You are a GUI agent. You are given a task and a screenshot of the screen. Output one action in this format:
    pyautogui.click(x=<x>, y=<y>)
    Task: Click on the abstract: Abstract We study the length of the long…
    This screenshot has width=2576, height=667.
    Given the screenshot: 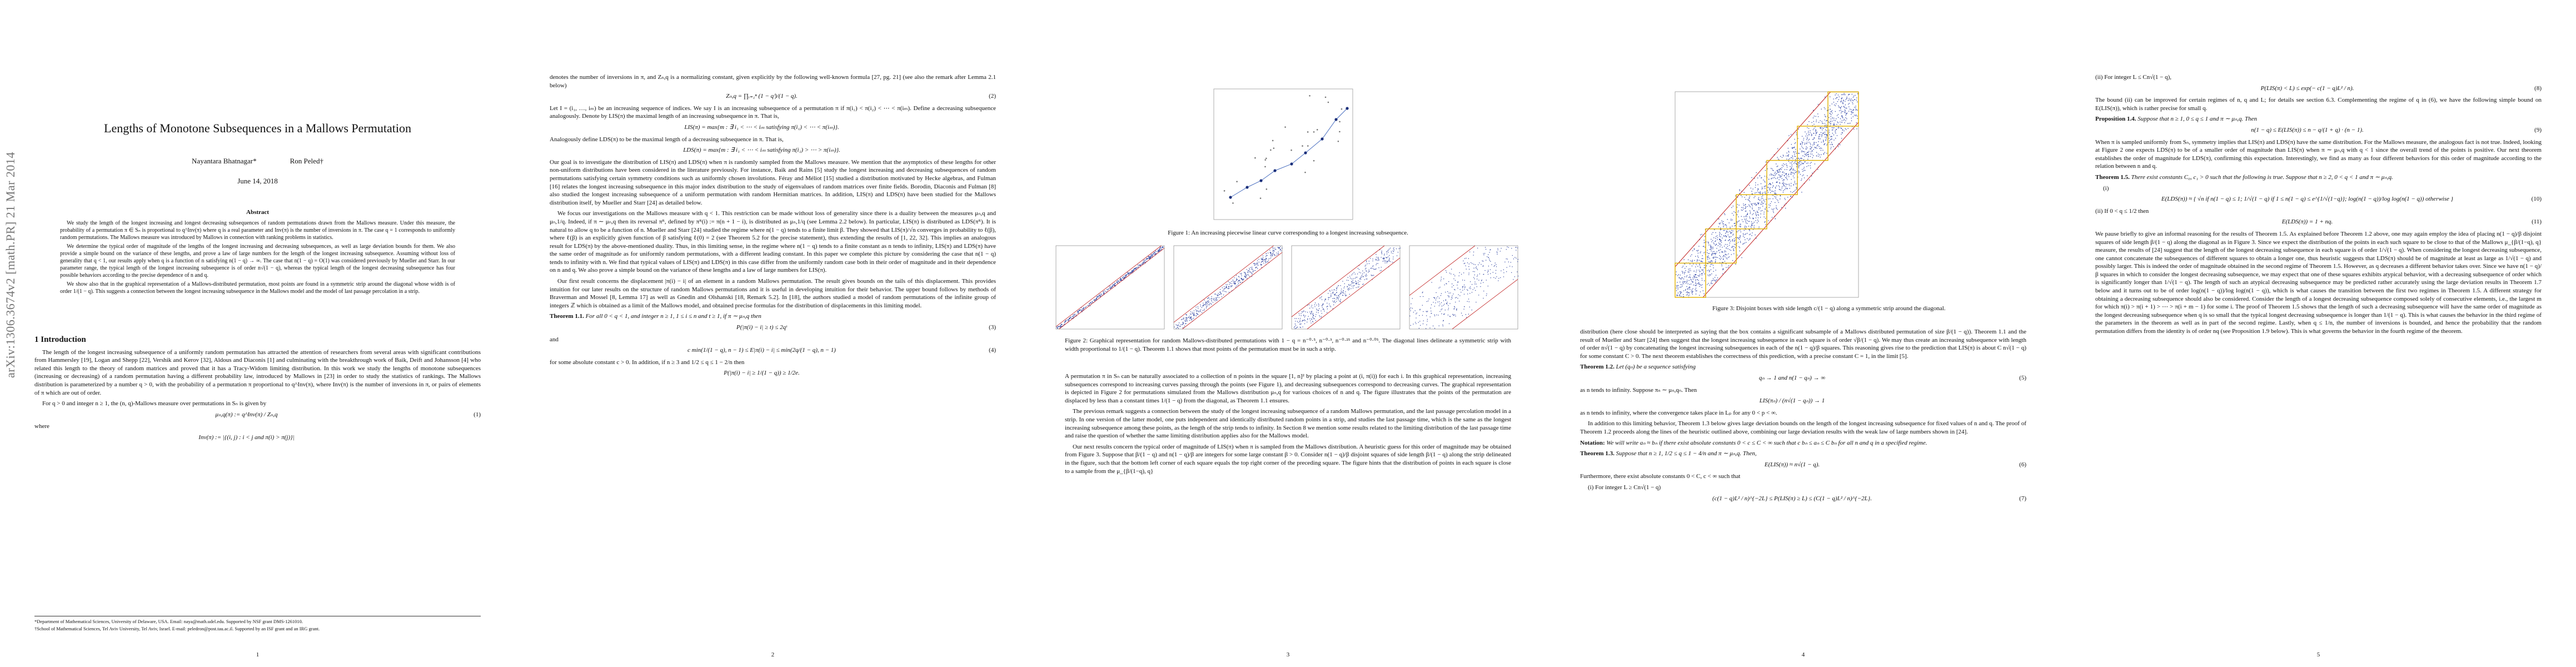 What is the action you would take?
    pyautogui.click(x=257, y=253)
    